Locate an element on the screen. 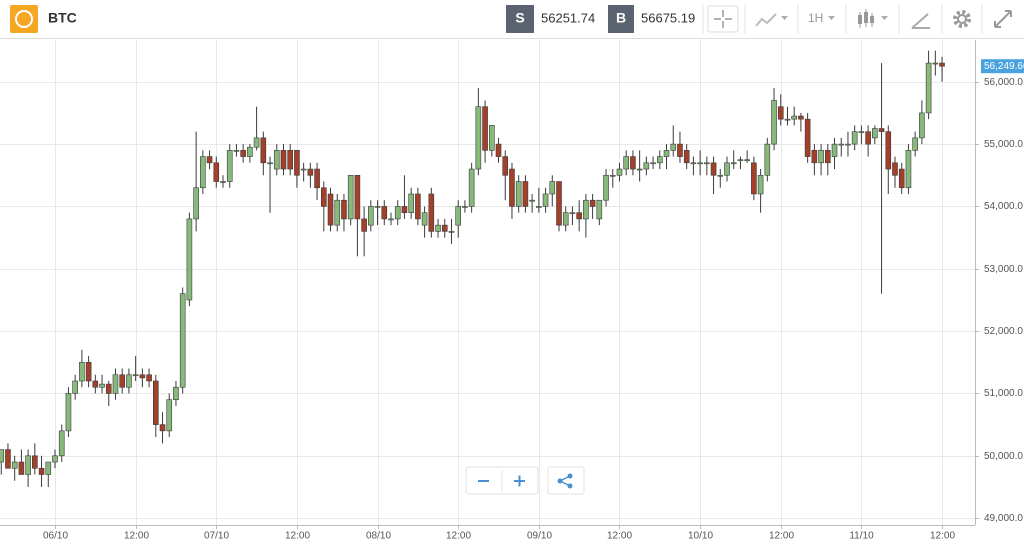  x-tick-label: 08/10 is located at coordinates (378, 536).